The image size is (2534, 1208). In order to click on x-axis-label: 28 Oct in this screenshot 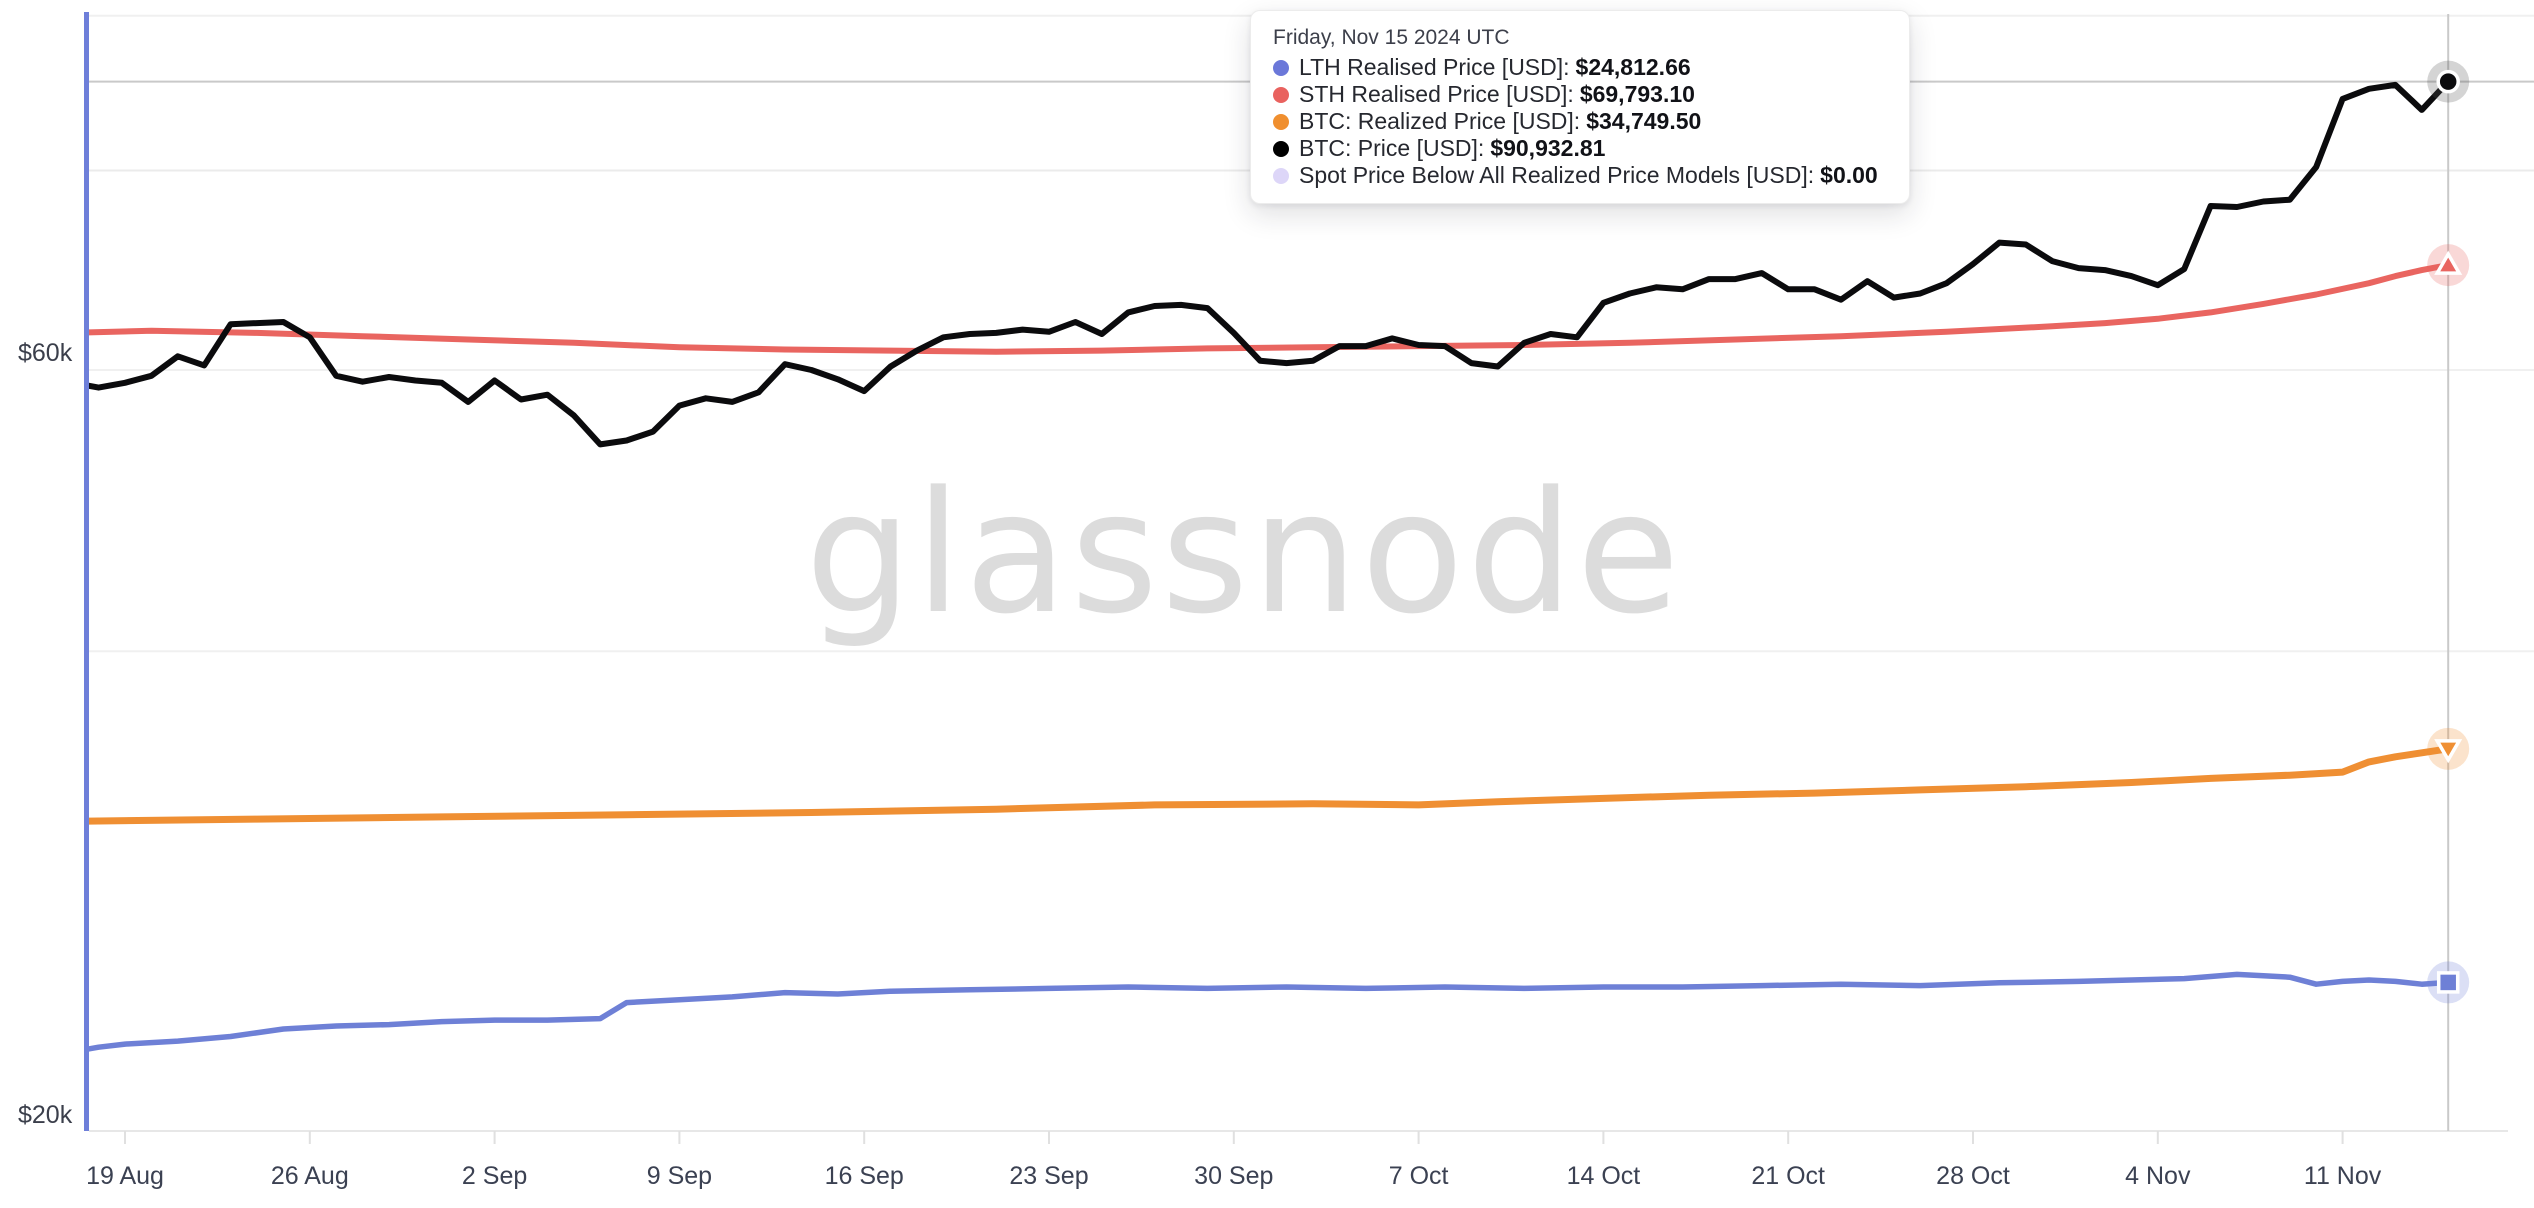, I will do `click(1973, 1176)`.